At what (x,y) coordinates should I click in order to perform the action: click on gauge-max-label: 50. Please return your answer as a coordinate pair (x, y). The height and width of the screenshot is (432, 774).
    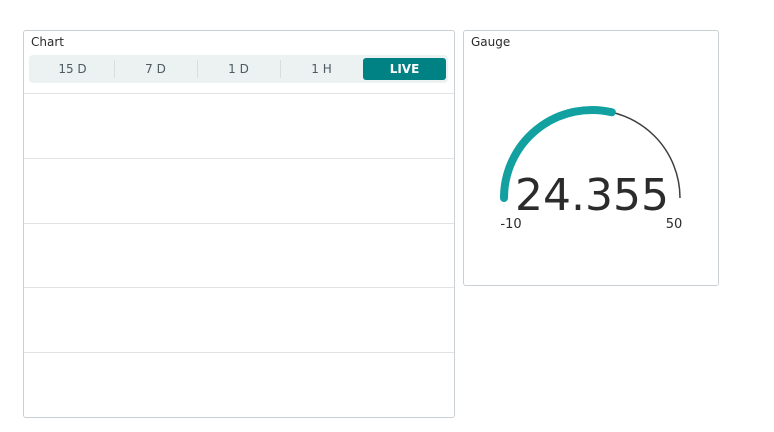
    Looking at the image, I should click on (674, 224).